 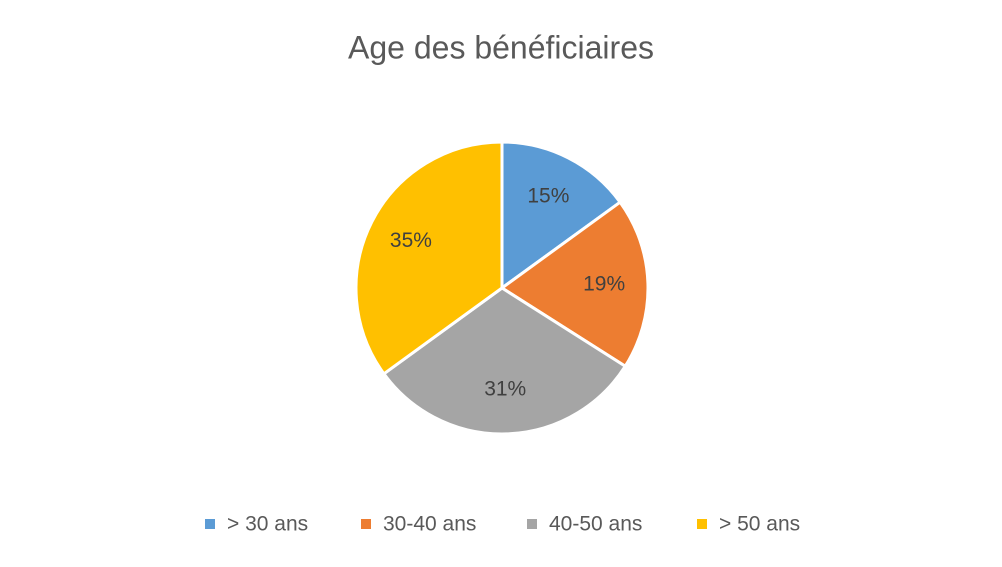 What do you see at coordinates (595, 524) in the screenshot?
I see `legend-label: 40-50 ans` at bounding box center [595, 524].